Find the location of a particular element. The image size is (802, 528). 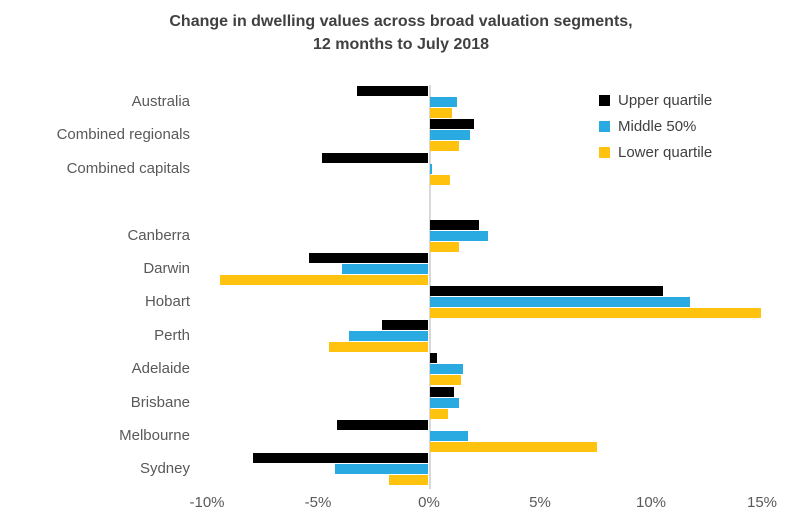

zero-axis-line is located at coordinates (429, 287).